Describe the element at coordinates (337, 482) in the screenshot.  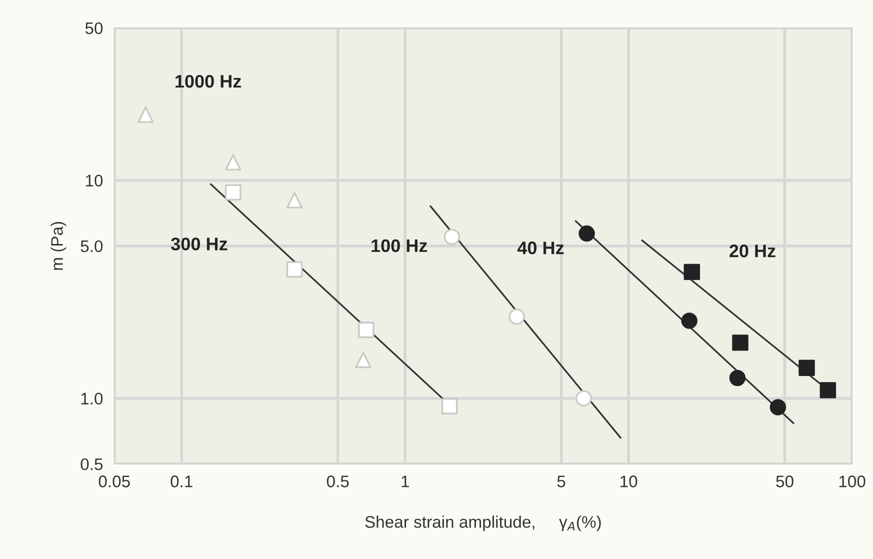
I see `x-tick-label: 0.5` at that location.